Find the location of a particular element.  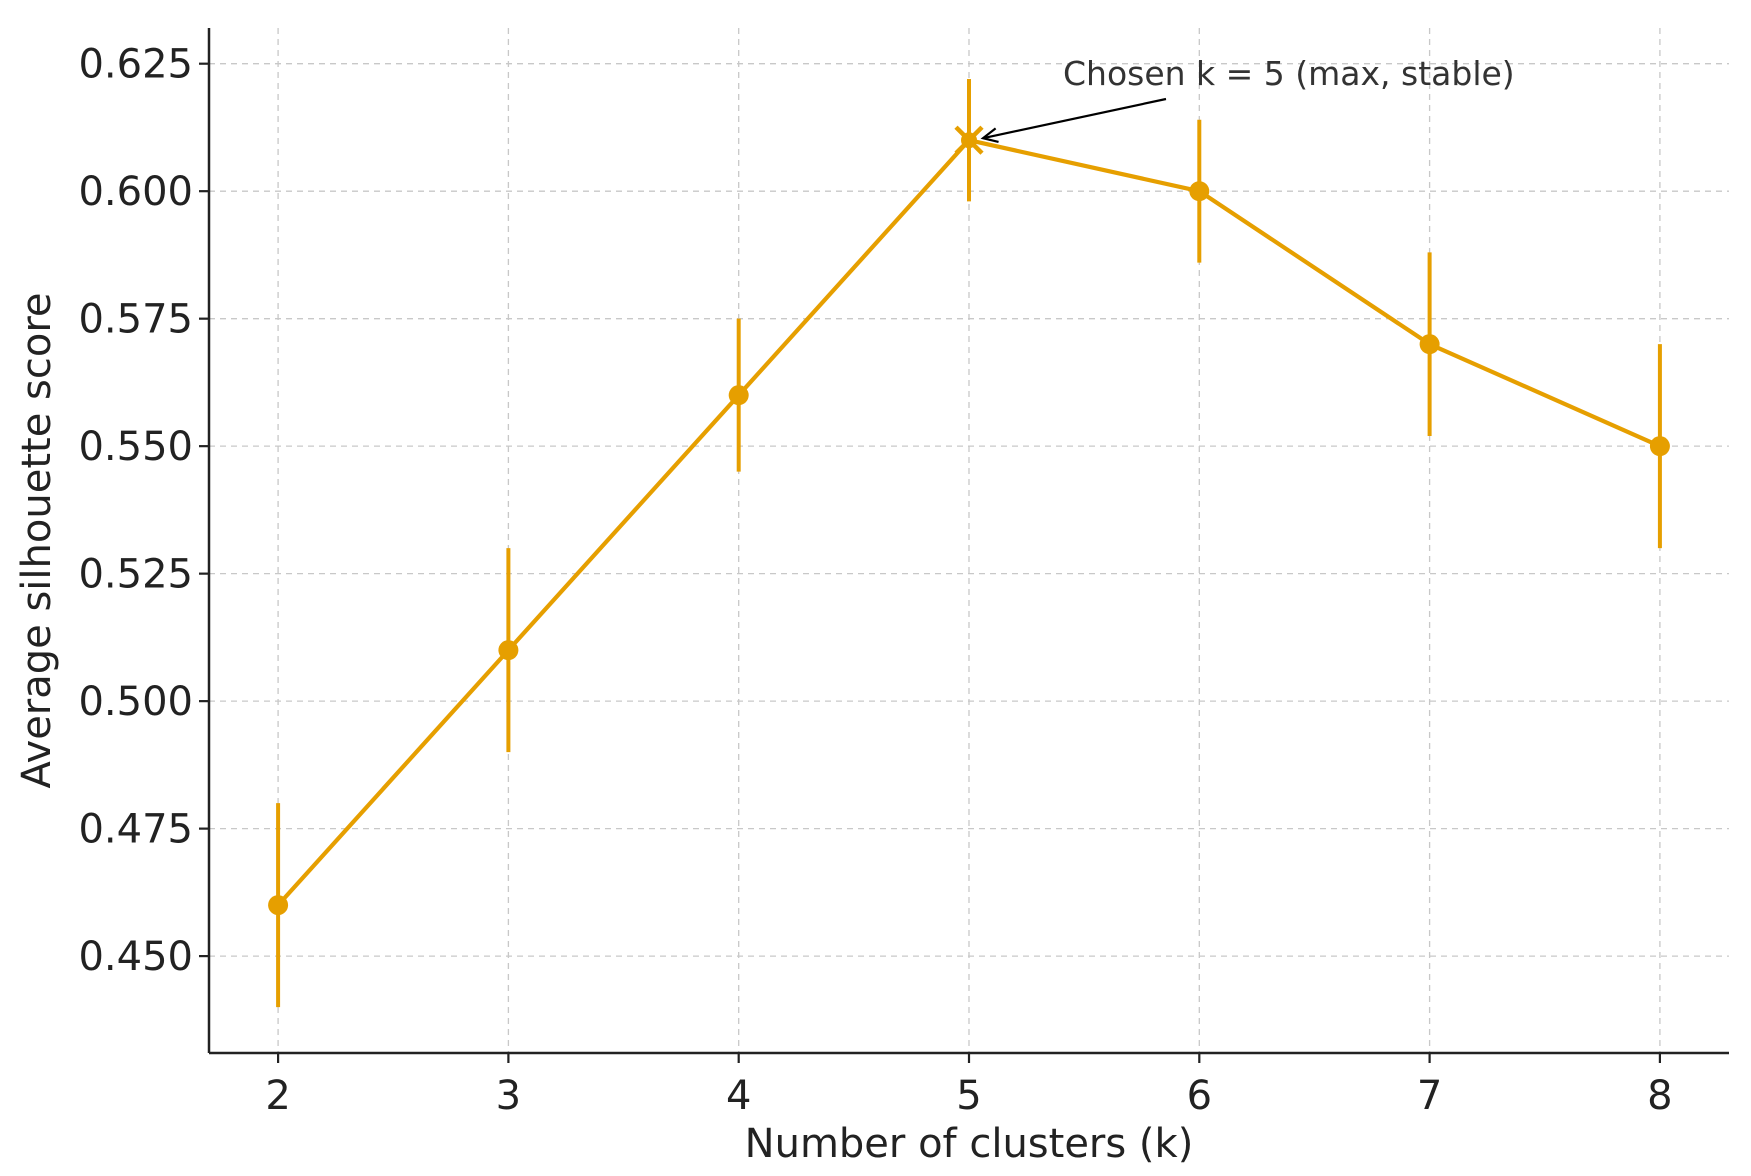

x-axis-label: Number of clusters (k) is located at coordinates (969, 1144).